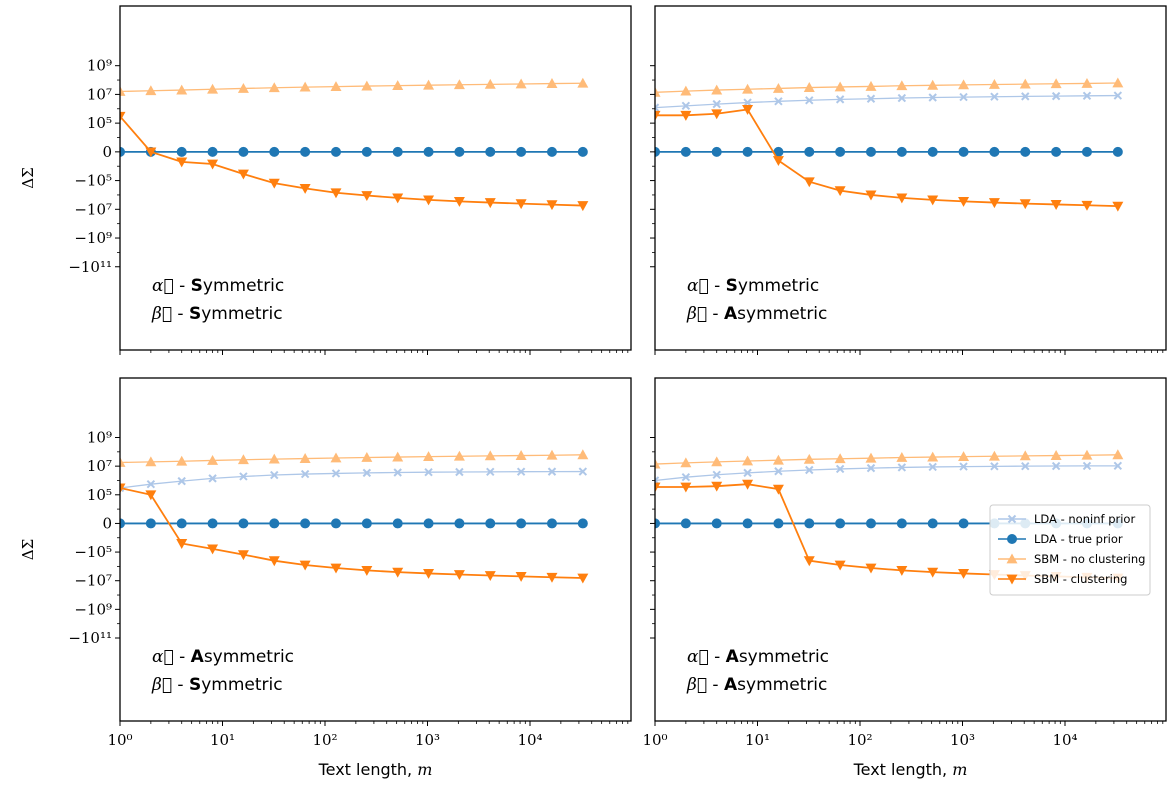 The height and width of the screenshot is (791, 1176). I want to click on x-tick-label: 10¹, so click(222, 740).